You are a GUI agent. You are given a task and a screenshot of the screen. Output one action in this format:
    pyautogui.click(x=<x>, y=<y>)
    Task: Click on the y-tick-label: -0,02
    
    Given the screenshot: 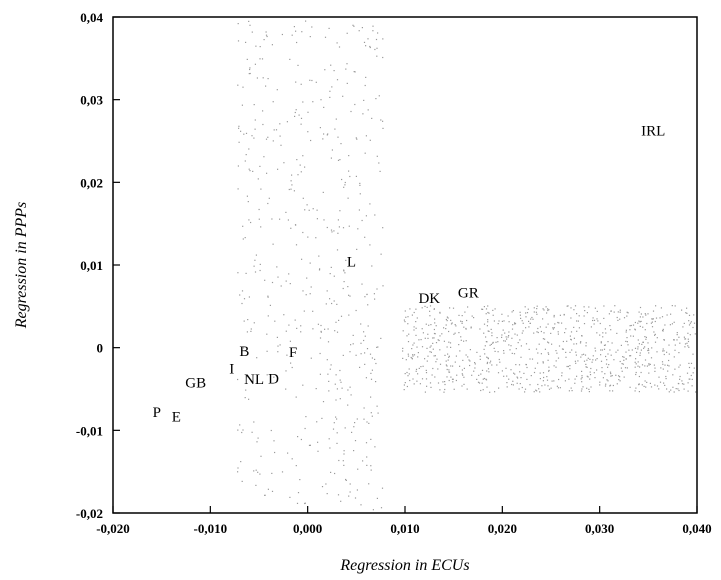 What is the action you would take?
    pyautogui.click(x=89, y=513)
    